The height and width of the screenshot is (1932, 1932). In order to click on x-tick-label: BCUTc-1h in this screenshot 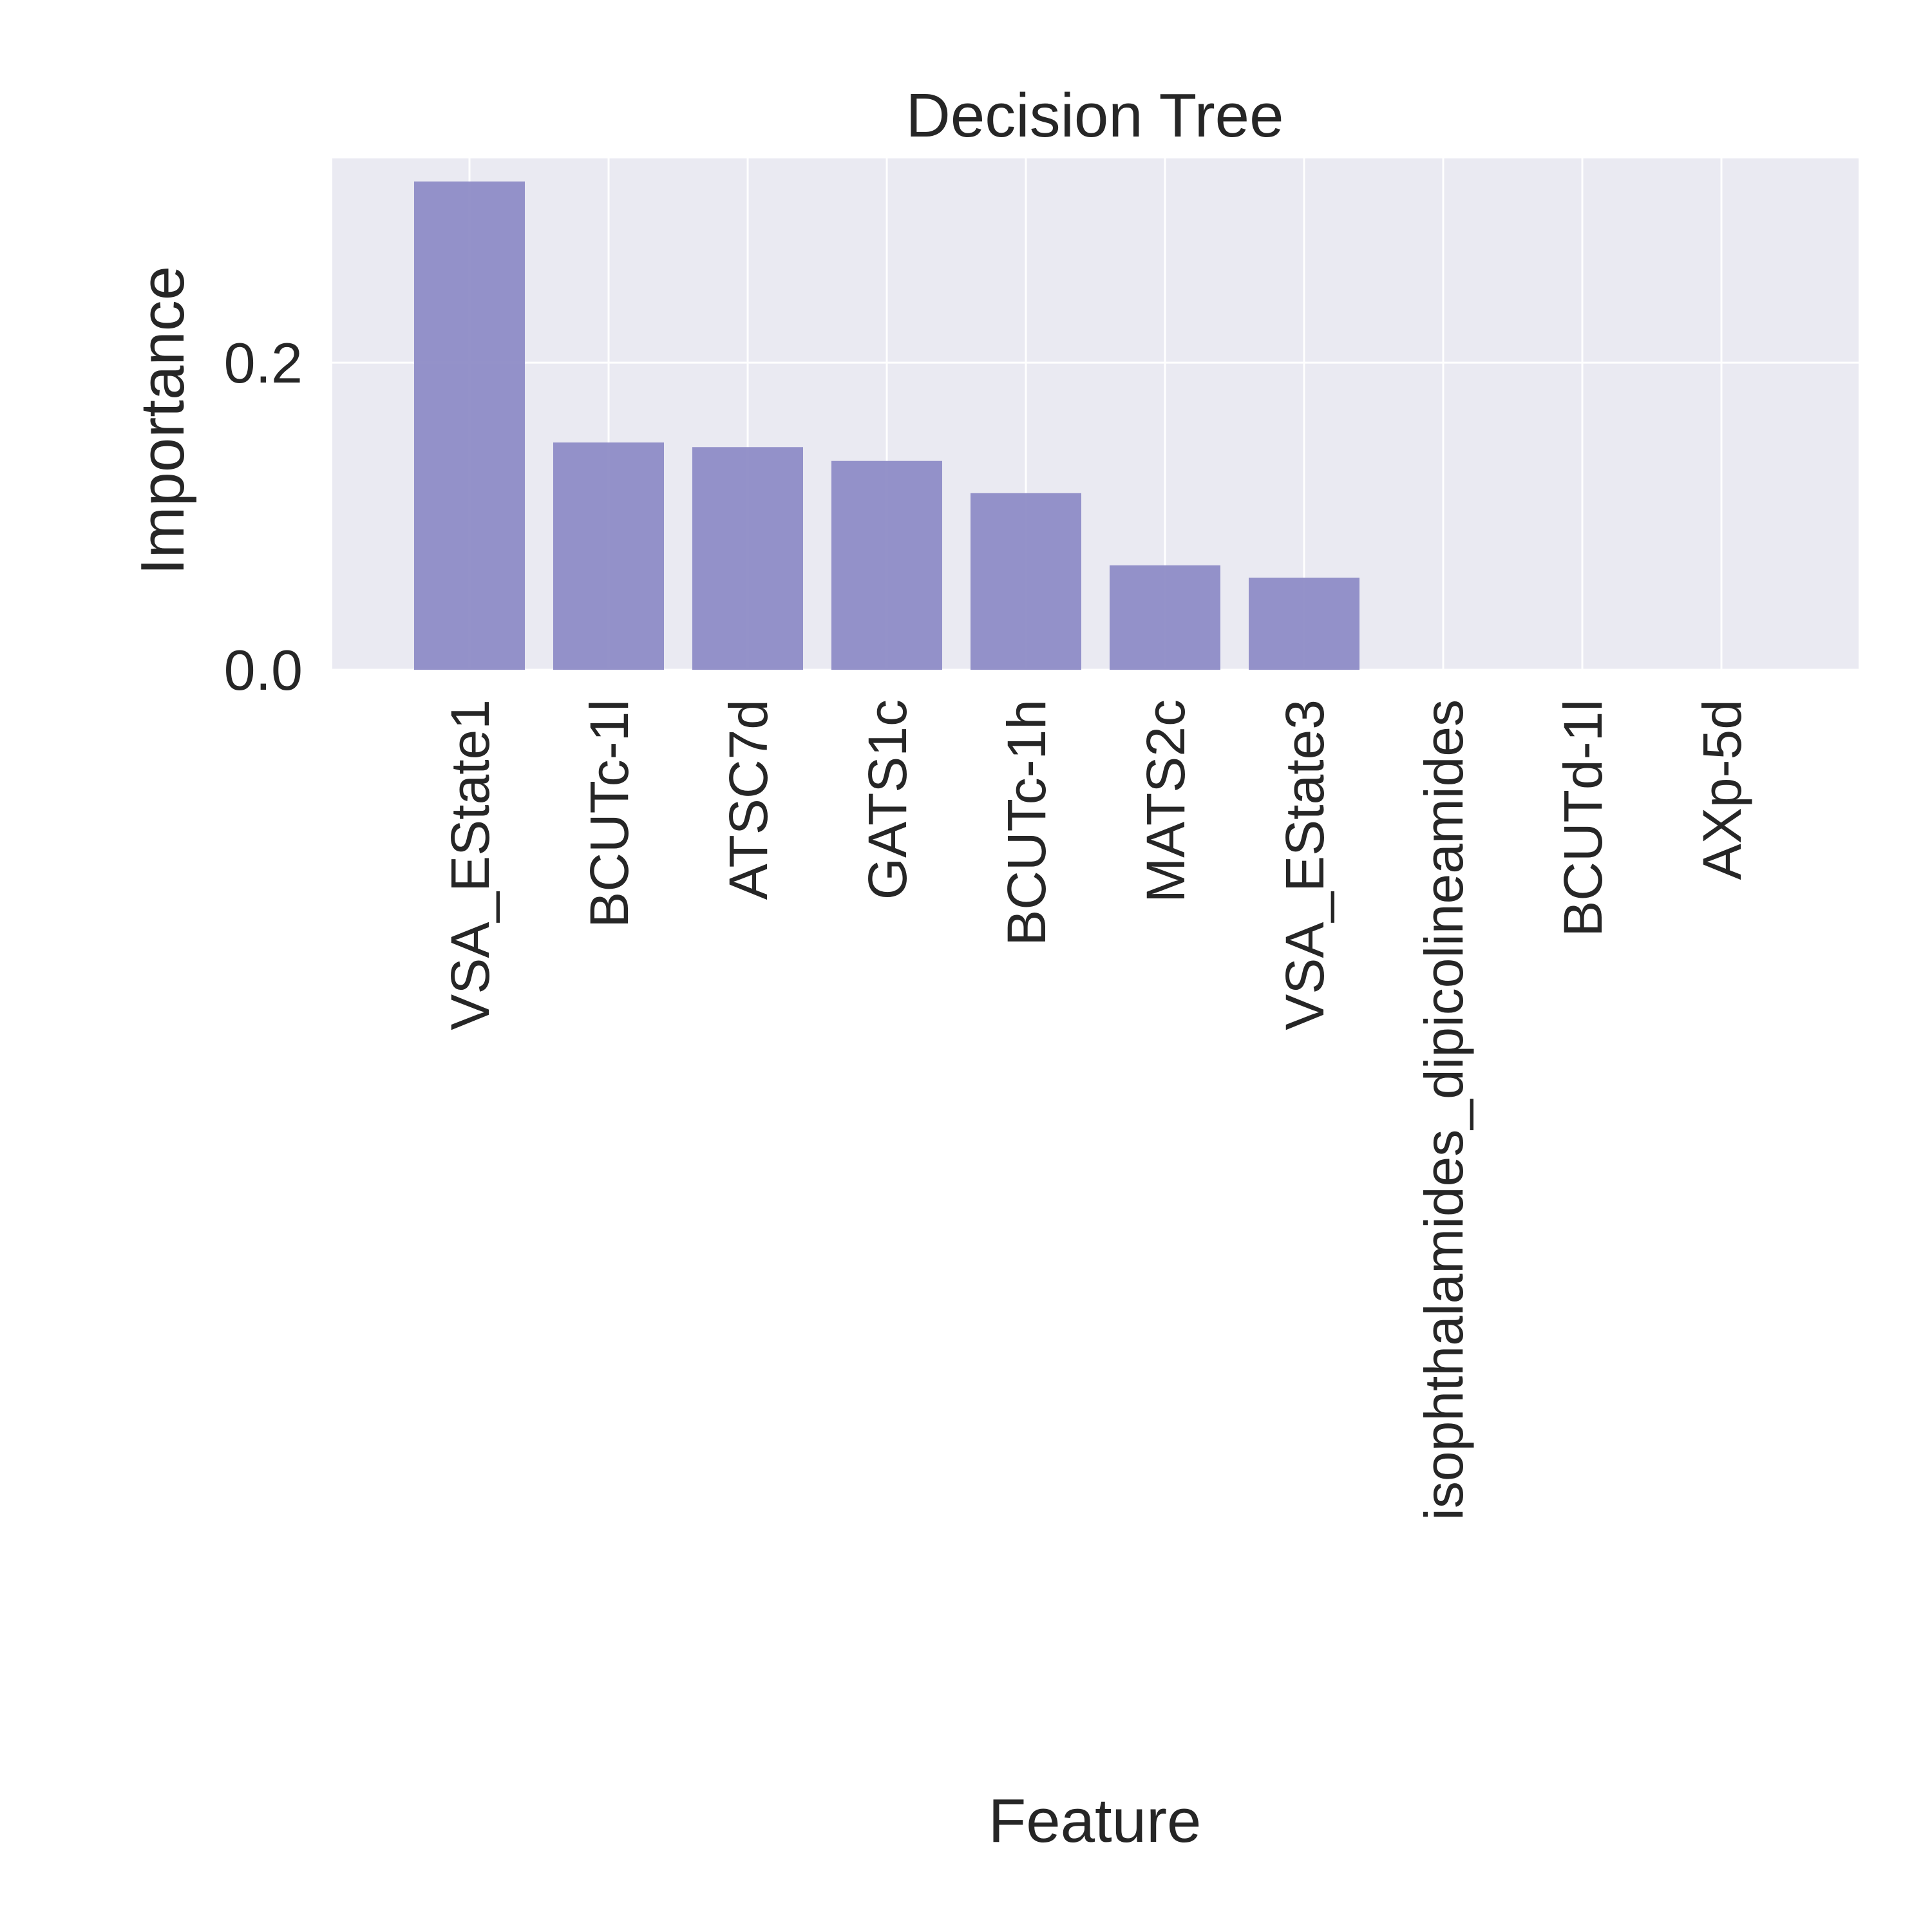, I will do `click(1027, 822)`.